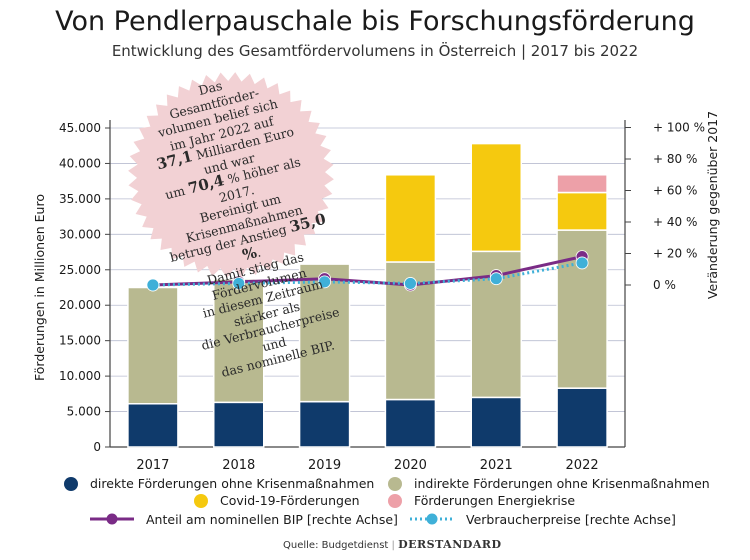 This screenshot has width=750, height=560. What do you see at coordinates (392, 544) in the screenshot?
I see `source-line: Quelle: Budgetdienst | DERSTANDARD` at bounding box center [392, 544].